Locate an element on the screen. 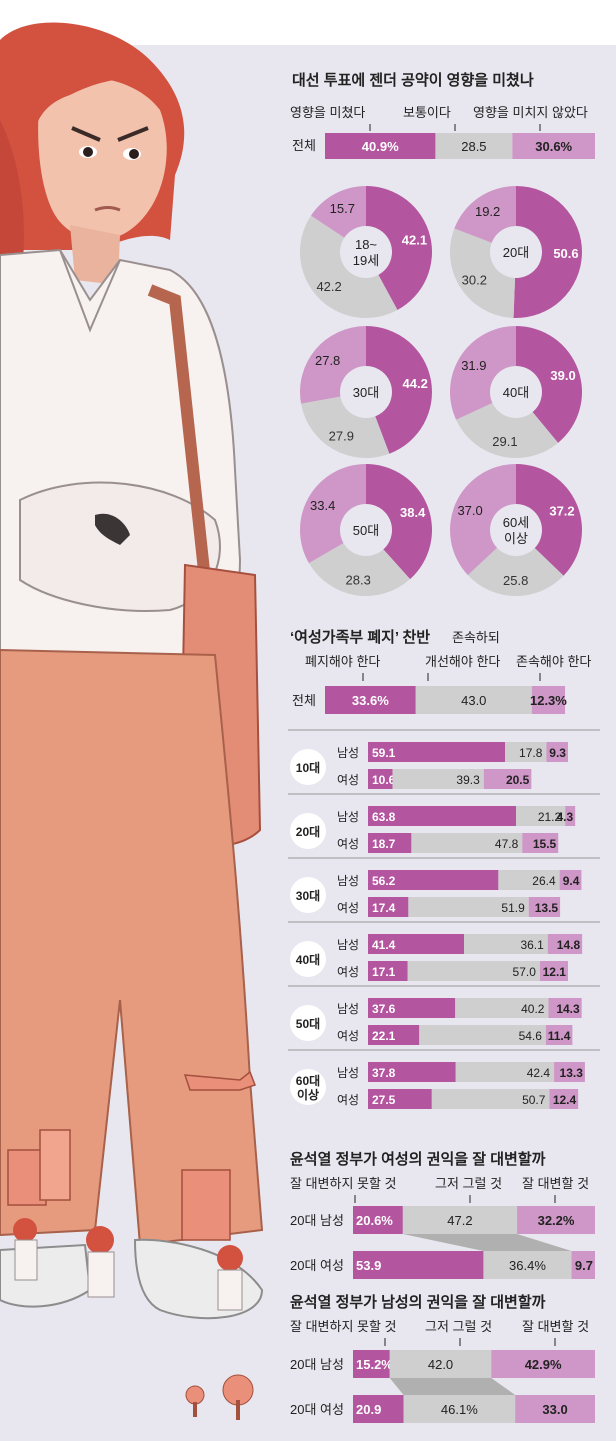 This screenshot has height=1441, width=616. donut-chart: 38.4 28.3 33.4 50대 is located at coordinates (366, 530).